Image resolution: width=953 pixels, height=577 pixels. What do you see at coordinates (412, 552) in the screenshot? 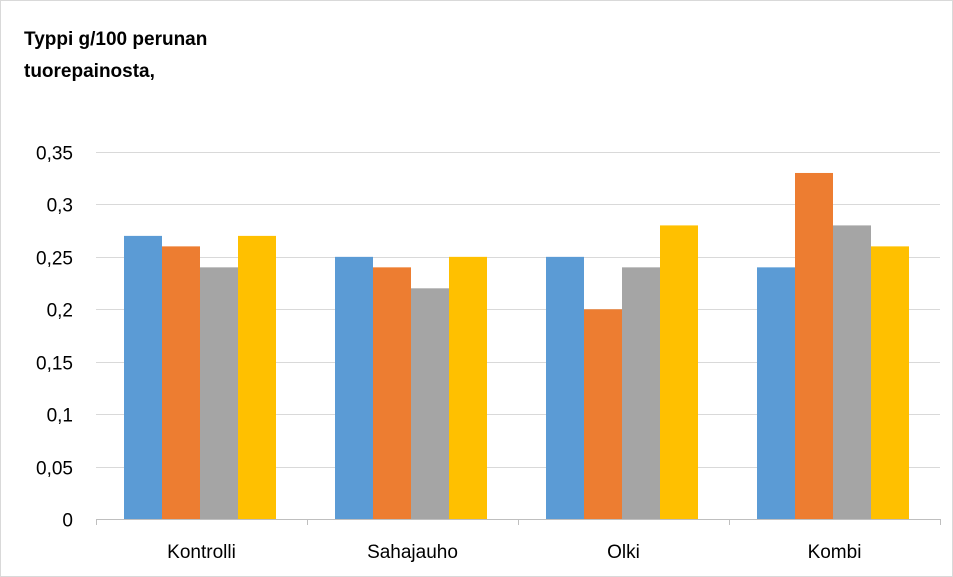
I see `x-tick-label: Sahajauho` at bounding box center [412, 552].